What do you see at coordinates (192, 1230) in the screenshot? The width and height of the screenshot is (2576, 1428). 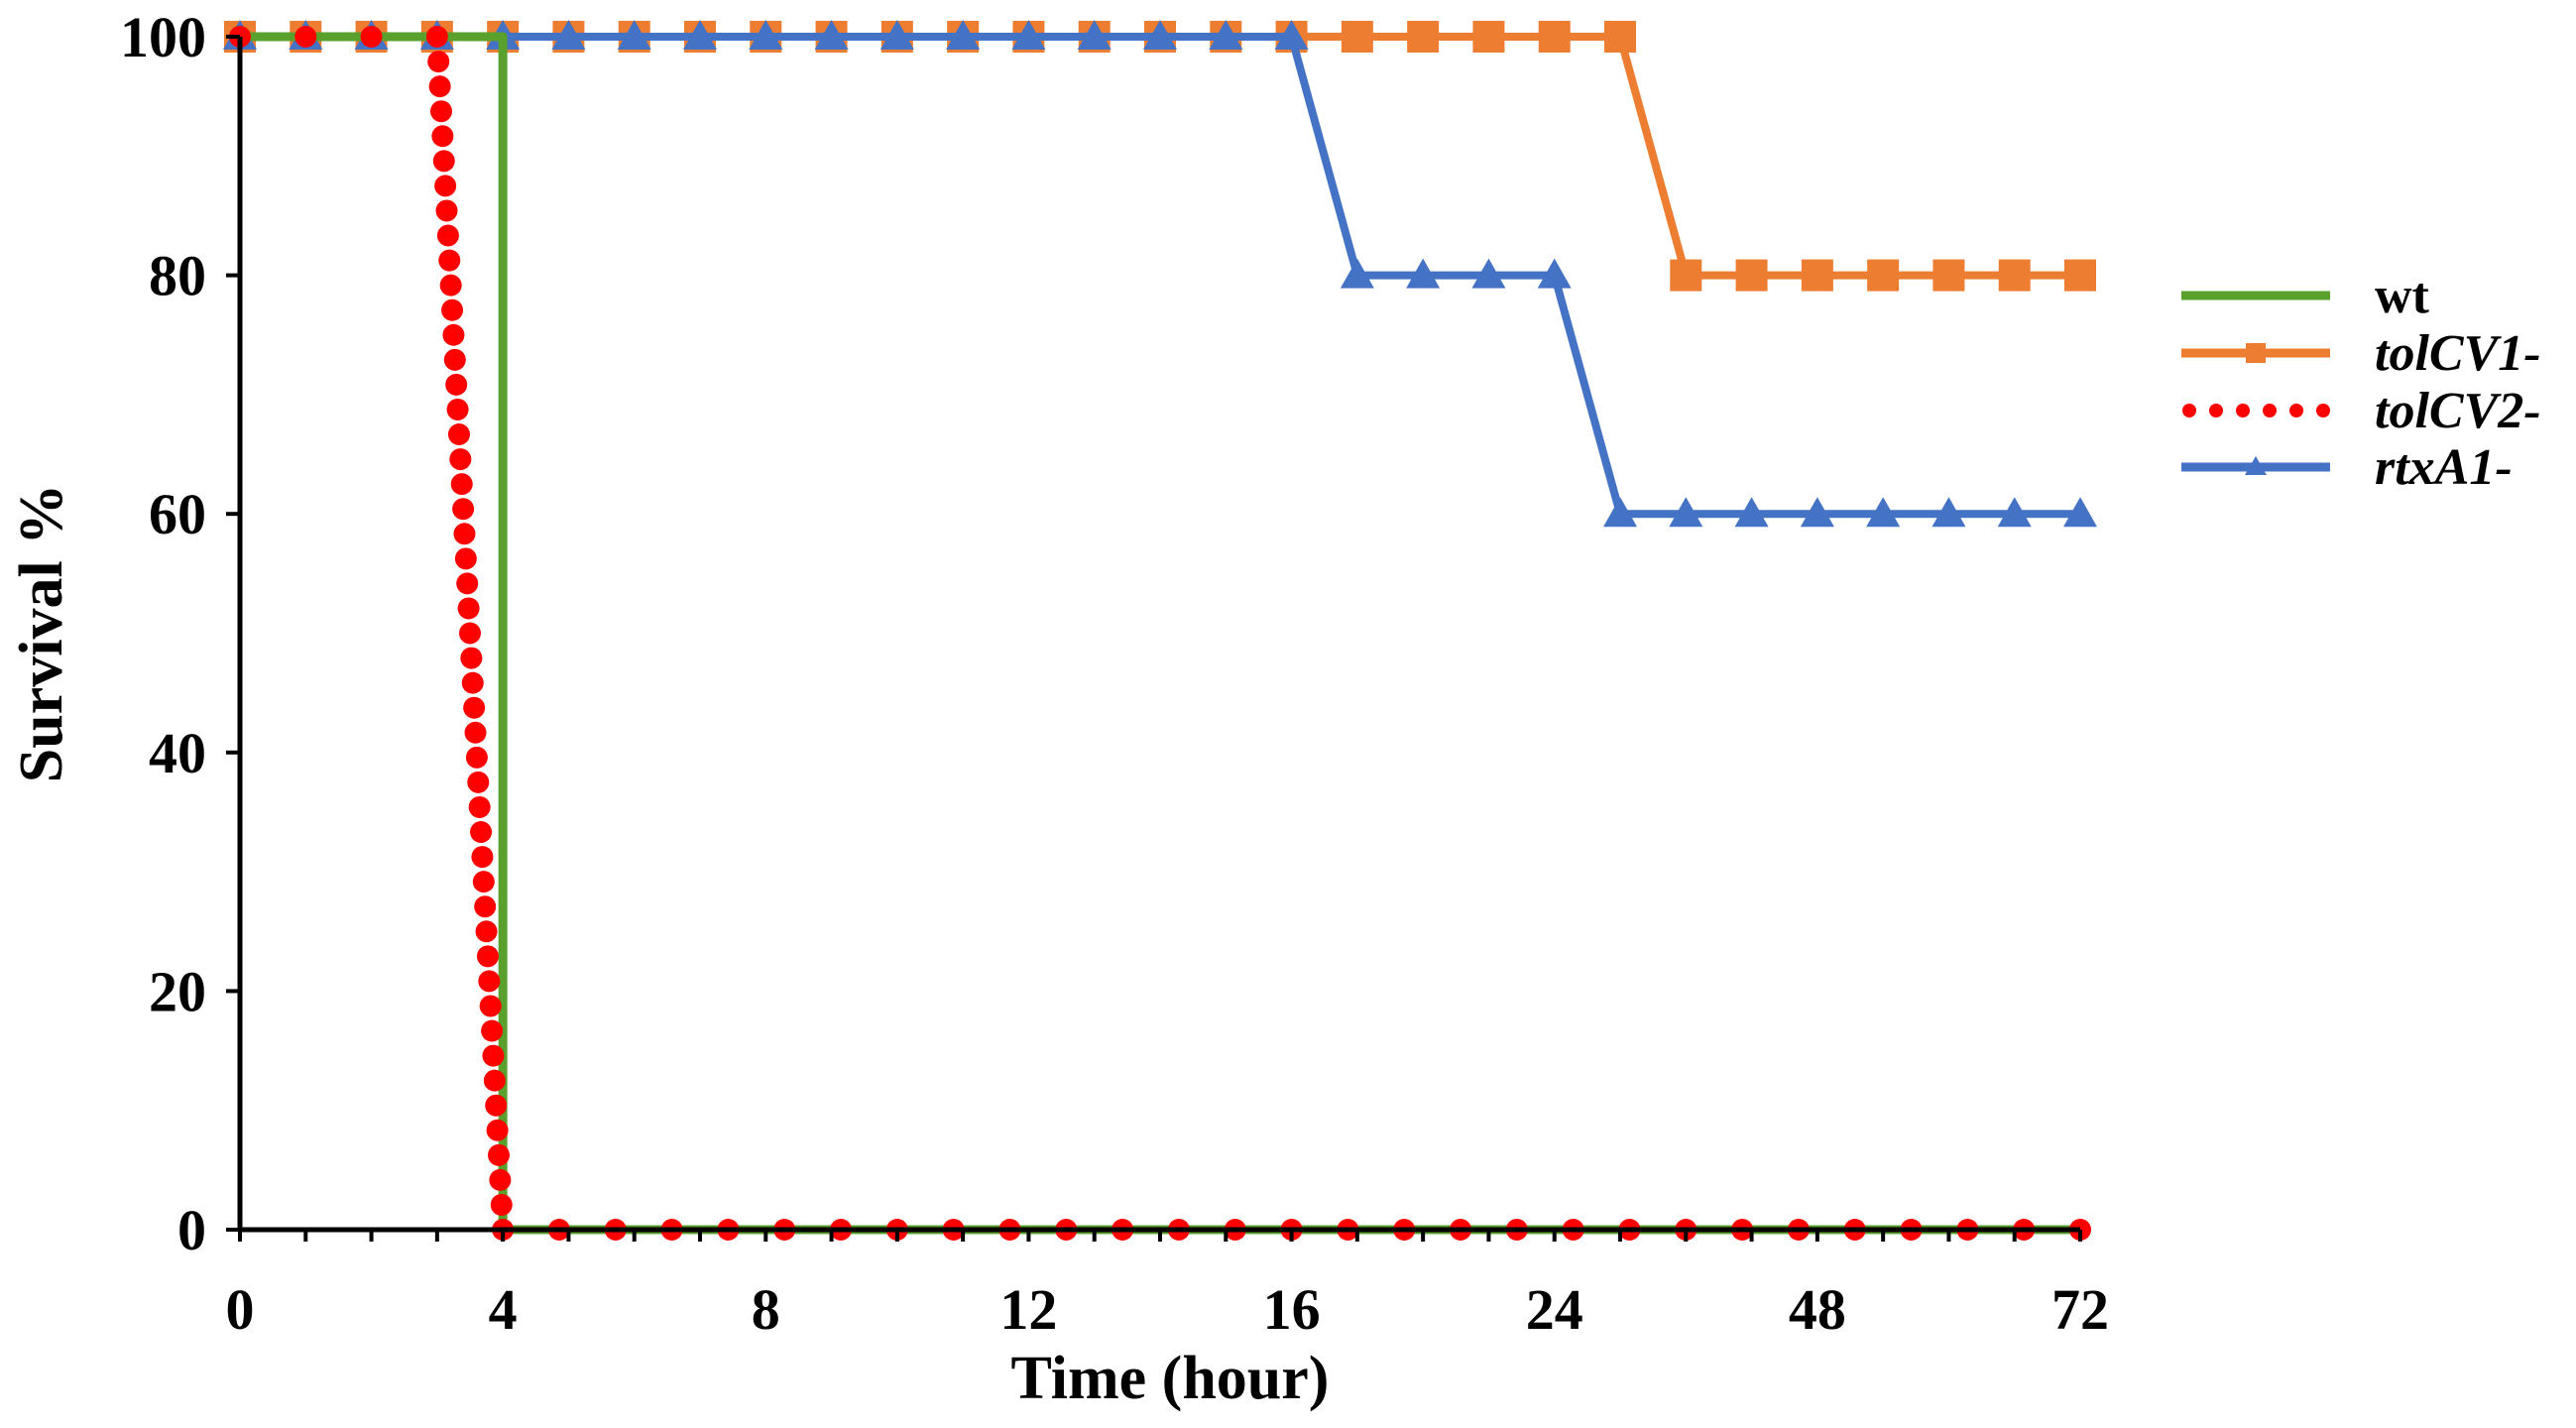 I see `y-tick-label: 0` at bounding box center [192, 1230].